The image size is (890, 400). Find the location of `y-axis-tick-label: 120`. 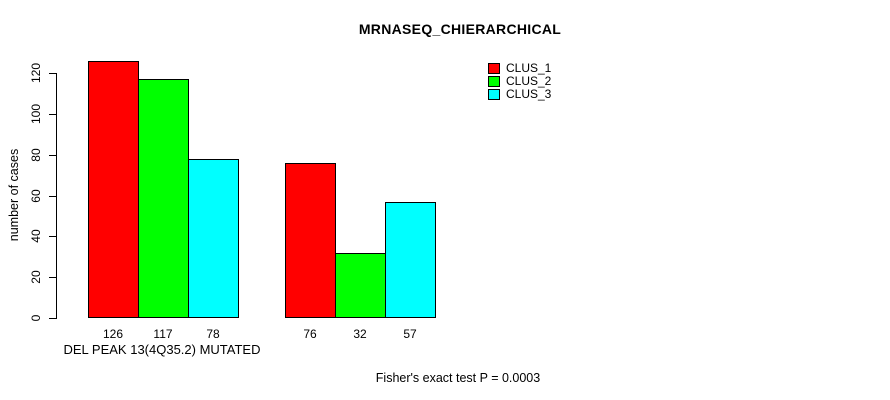

y-axis-tick-label: 120 is located at coordinates (36, 73).